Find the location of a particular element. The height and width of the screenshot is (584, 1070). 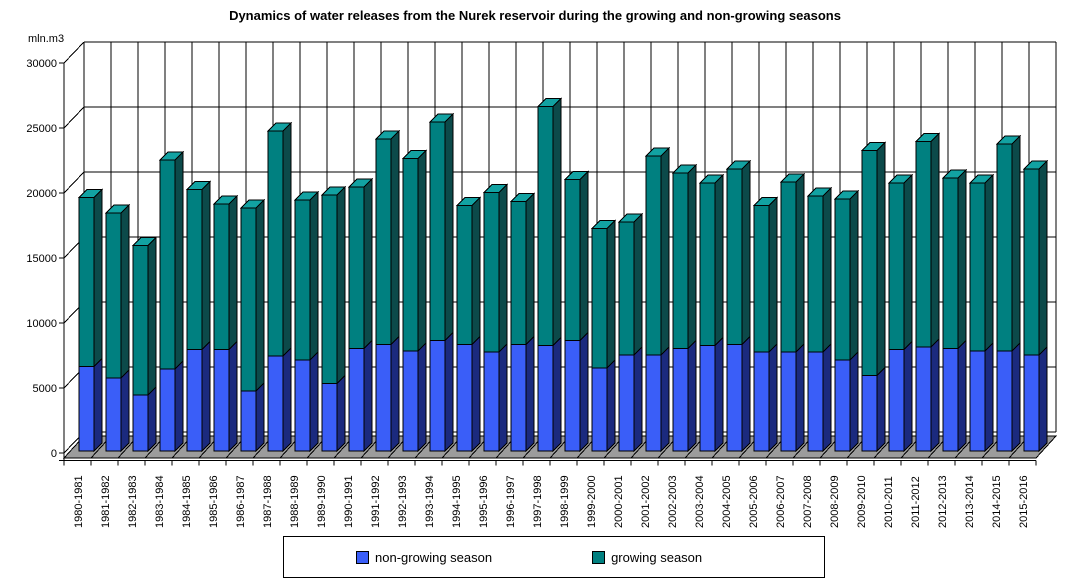

legend-item-growing: growing season is located at coordinates (647, 557).